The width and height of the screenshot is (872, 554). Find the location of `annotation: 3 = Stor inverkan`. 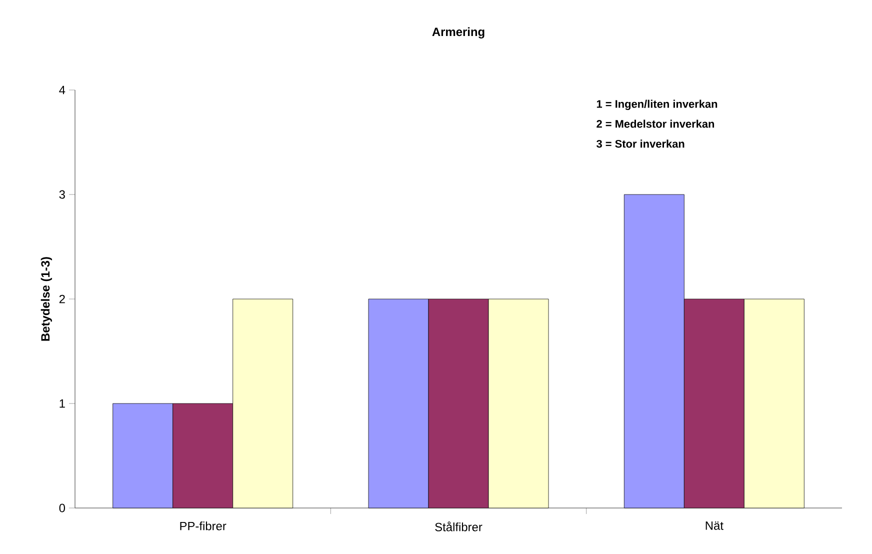

annotation: 3 = Stor inverkan is located at coordinates (640, 144).